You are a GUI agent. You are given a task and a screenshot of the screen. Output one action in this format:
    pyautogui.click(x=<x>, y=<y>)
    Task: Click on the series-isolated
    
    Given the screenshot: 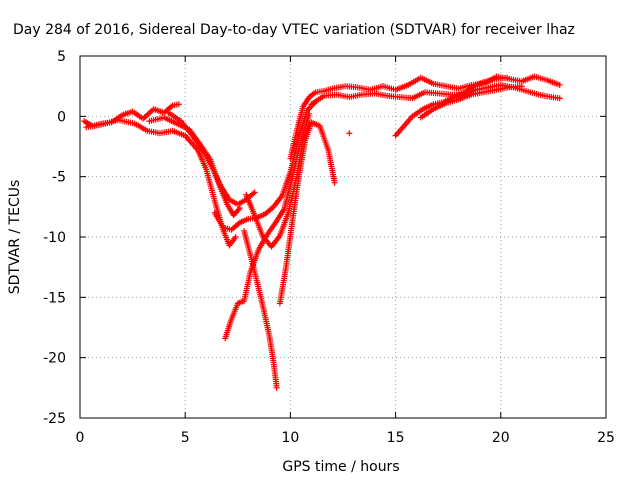 What is the action you would take?
    pyautogui.click(x=349, y=133)
    